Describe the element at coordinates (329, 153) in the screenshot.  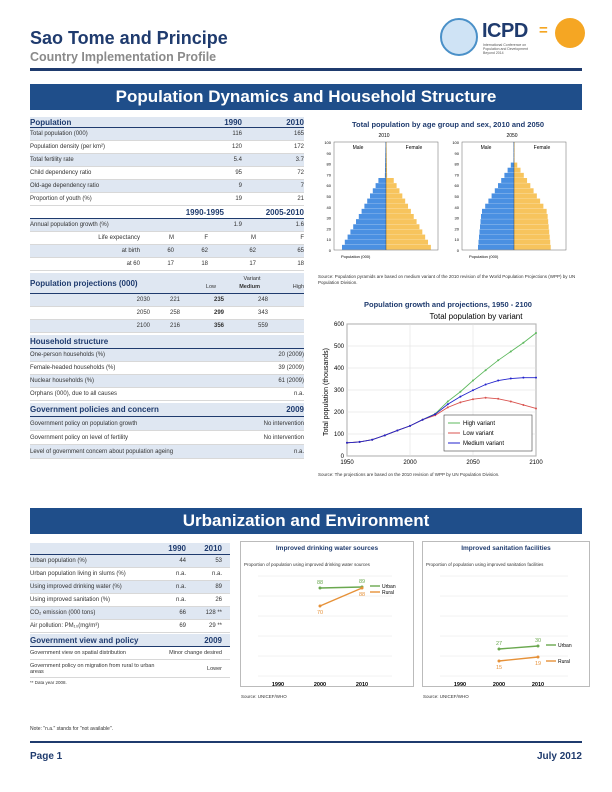
I see `pyramid-y-tick: 90` at that location.